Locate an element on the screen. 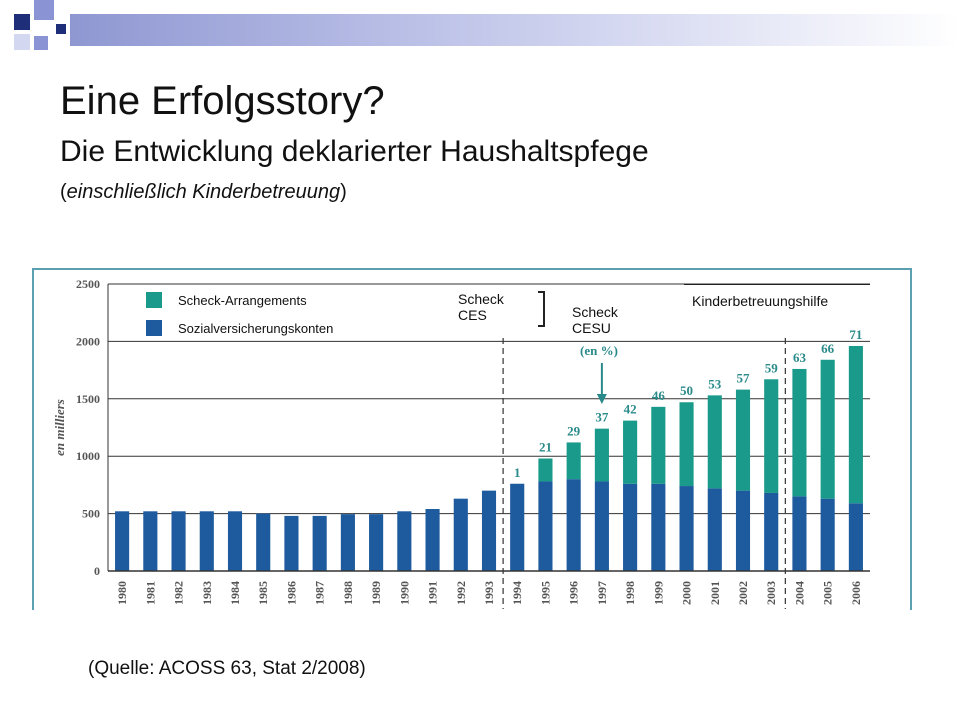 The width and height of the screenshot is (960, 720). x-tick-label-1987: 1987 is located at coordinates (320, 593).